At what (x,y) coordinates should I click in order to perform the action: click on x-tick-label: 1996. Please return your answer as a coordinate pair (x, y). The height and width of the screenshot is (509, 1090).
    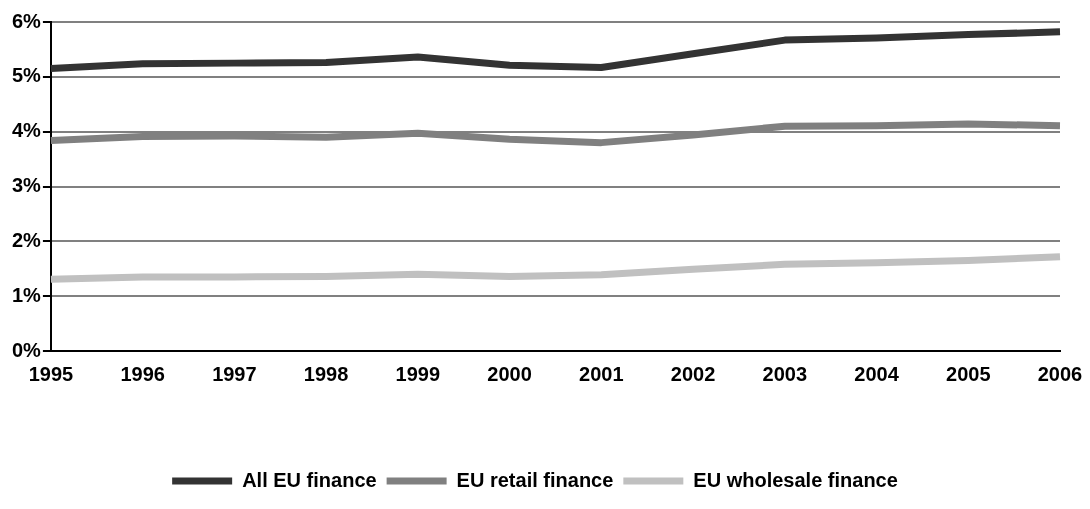
    Looking at the image, I should click on (142, 373).